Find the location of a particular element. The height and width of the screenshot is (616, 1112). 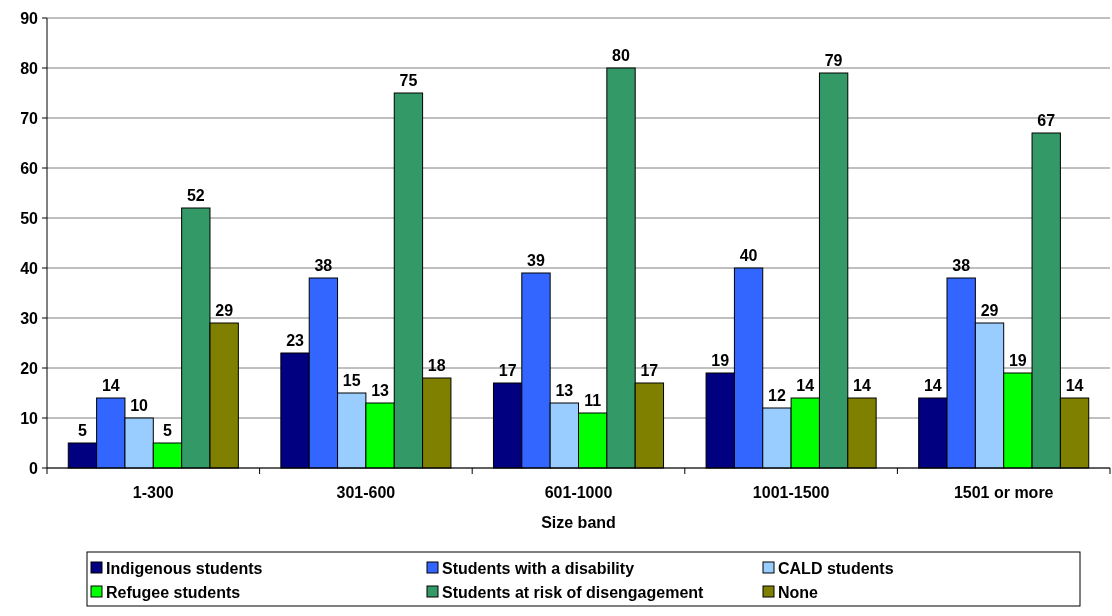

y-tick-label: 0 is located at coordinates (34, 468).